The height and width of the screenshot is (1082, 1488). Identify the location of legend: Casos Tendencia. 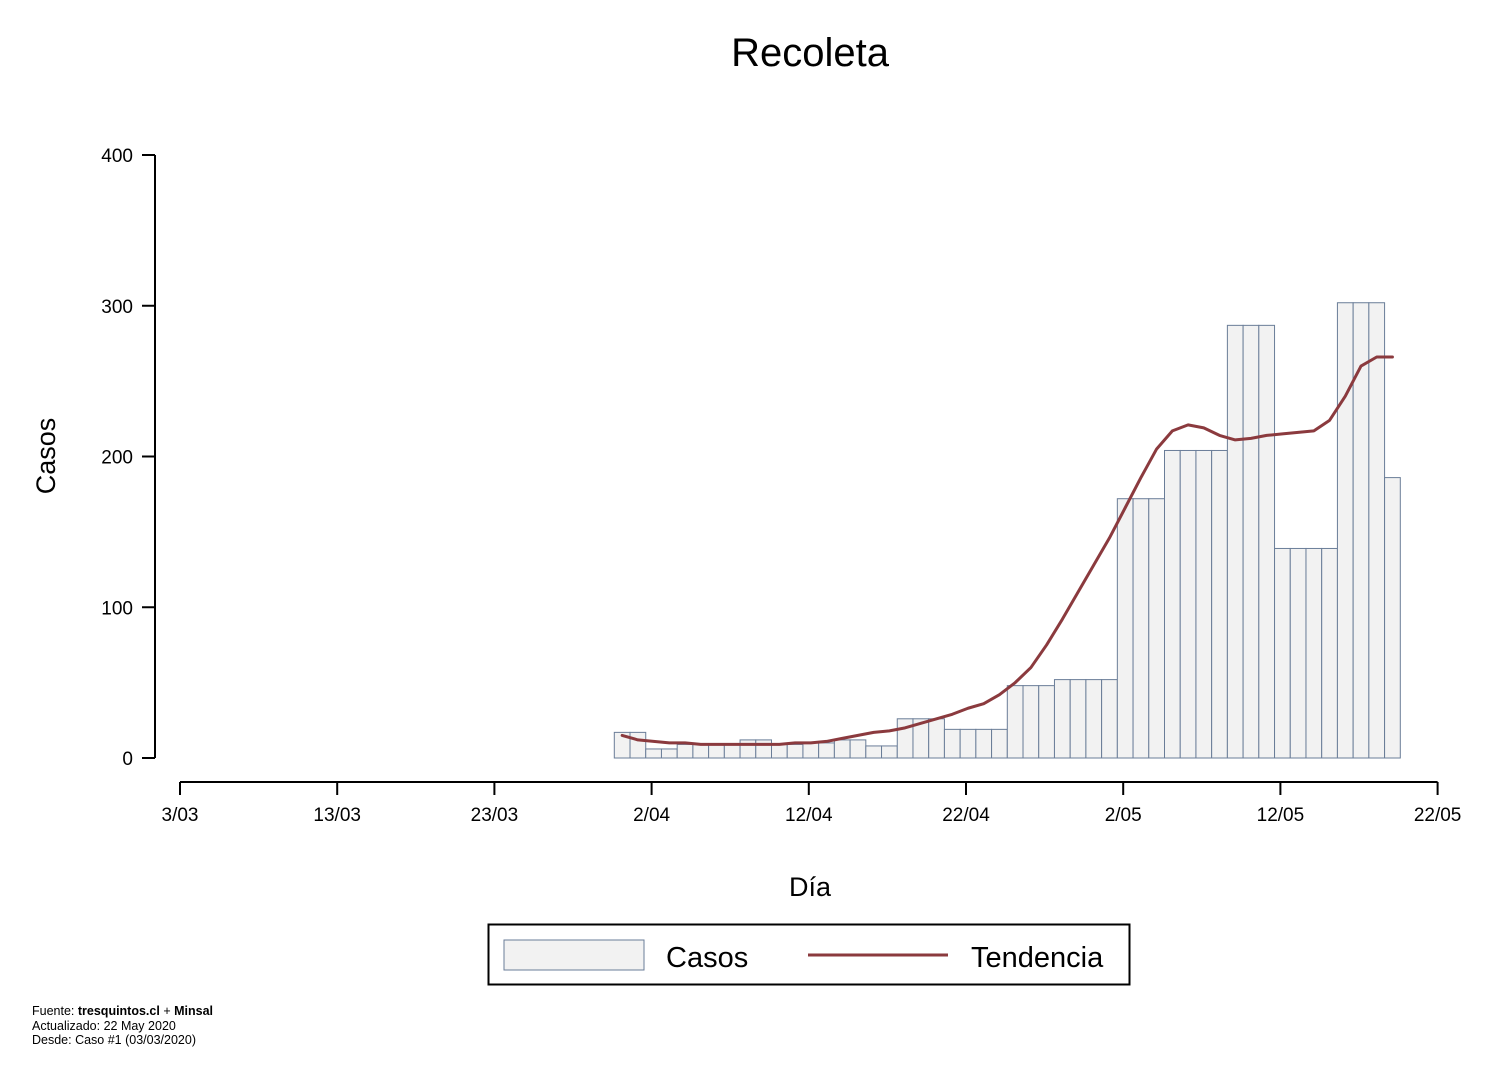
(809, 954).